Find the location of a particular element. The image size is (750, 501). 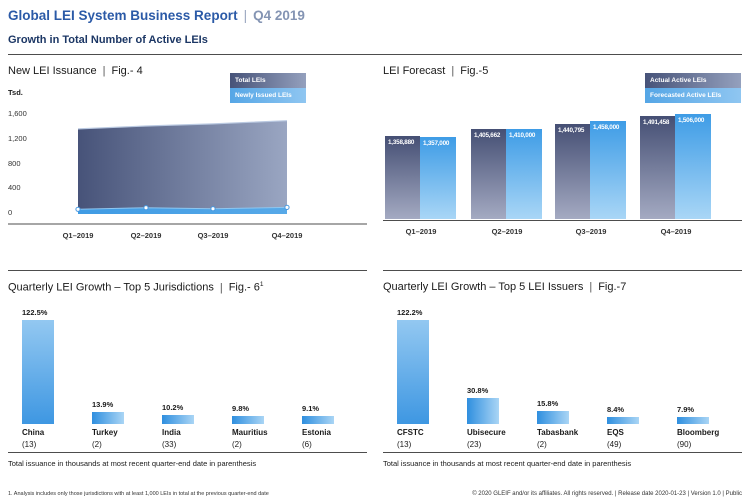

growth-bar-column: 7.9% is located at coordinates (693, 414).